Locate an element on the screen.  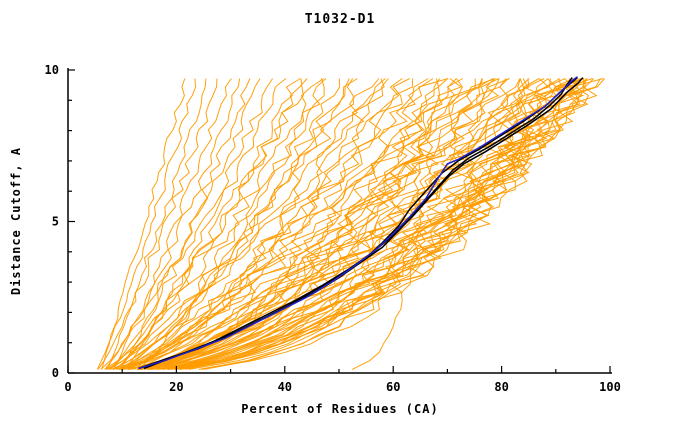
x-tick-label: 100 is located at coordinates (610, 387).